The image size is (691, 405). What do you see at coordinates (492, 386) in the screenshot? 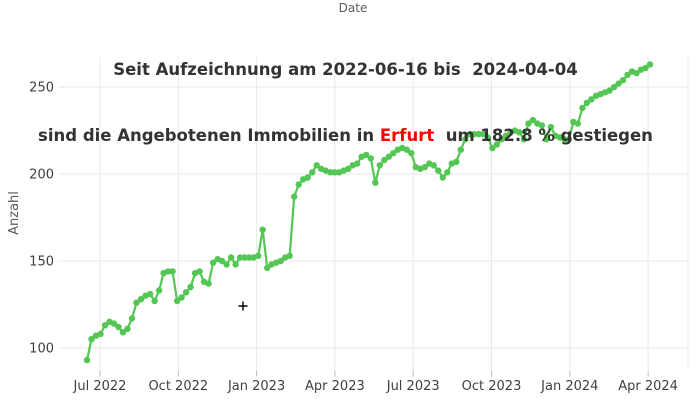
I see `x-tick-label: Oct 2023` at bounding box center [492, 386].